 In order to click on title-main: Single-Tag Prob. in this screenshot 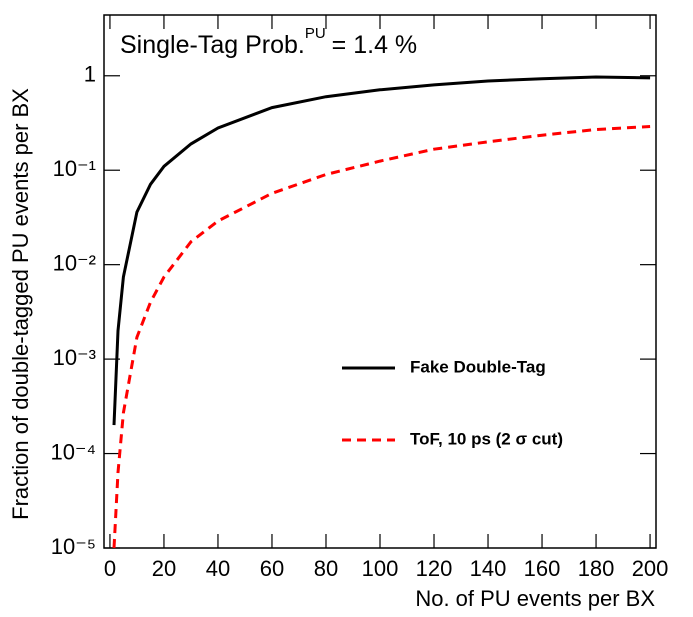, I will do `click(212, 45)`.